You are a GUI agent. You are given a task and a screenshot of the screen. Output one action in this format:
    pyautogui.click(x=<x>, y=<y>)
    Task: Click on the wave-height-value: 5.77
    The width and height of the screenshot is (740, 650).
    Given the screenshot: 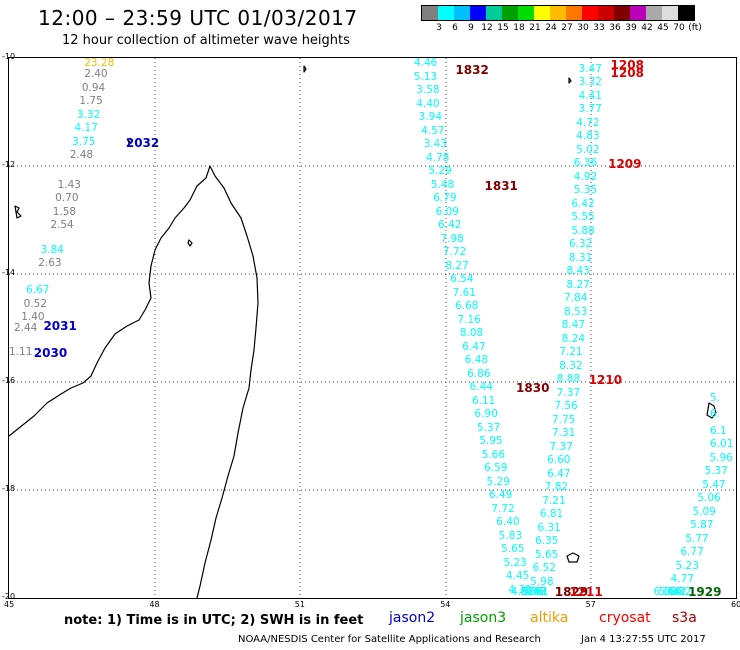 What is the action you would take?
    pyautogui.click(x=697, y=538)
    